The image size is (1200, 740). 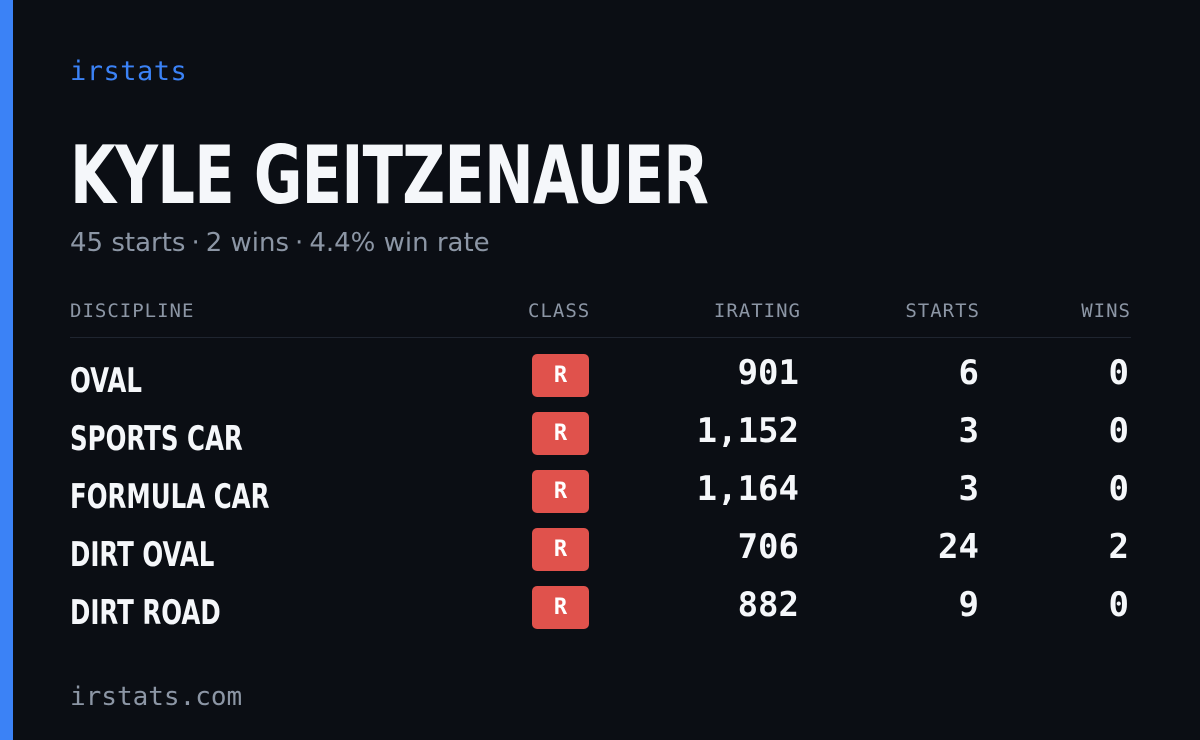 What do you see at coordinates (132, 311) in the screenshot?
I see `header-discipline: DISCIPLINE` at bounding box center [132, 311].